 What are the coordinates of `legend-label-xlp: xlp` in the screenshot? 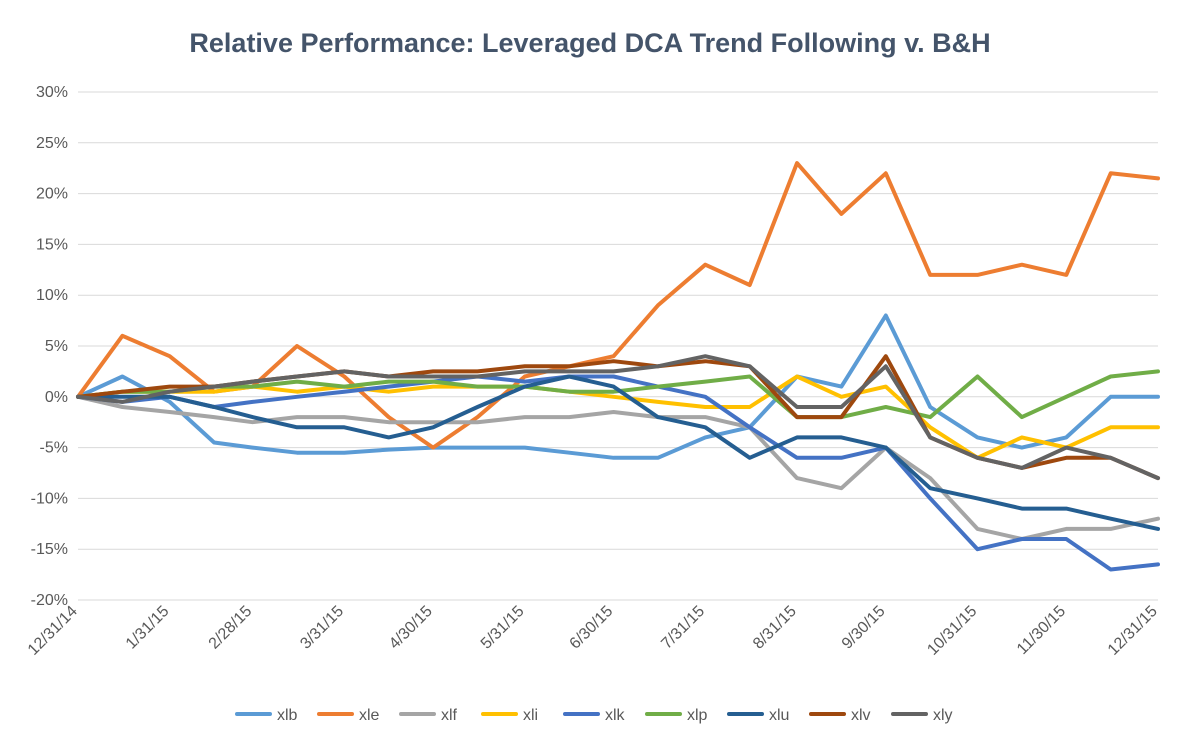 It's located at (697, 715).